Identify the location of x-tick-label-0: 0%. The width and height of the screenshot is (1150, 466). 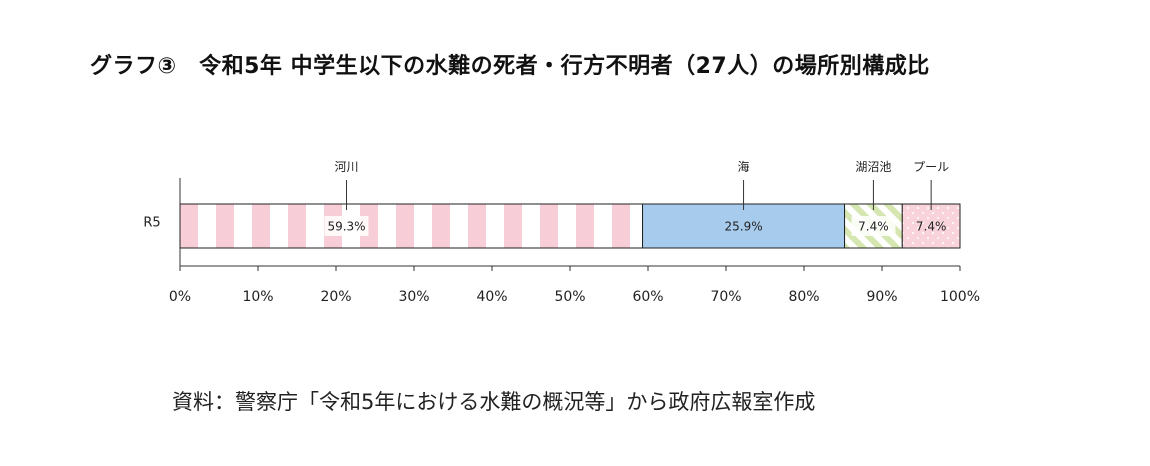
(180, 297).